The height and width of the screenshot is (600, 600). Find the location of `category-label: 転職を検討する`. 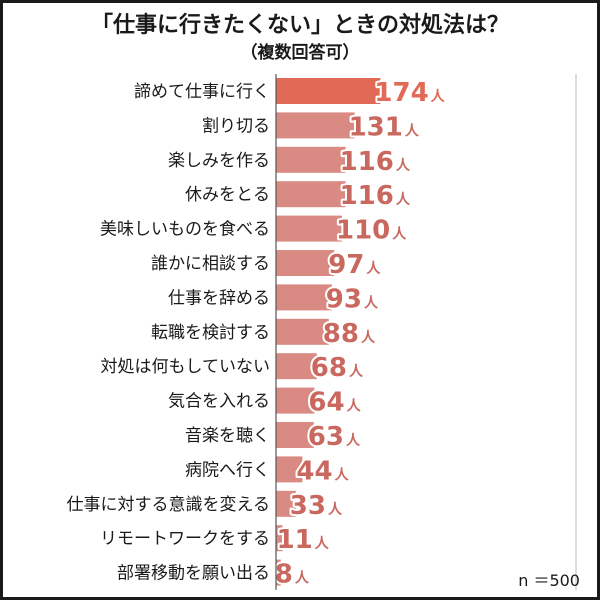

category-label: 転職を検討する is located at coordinates (210, 333).